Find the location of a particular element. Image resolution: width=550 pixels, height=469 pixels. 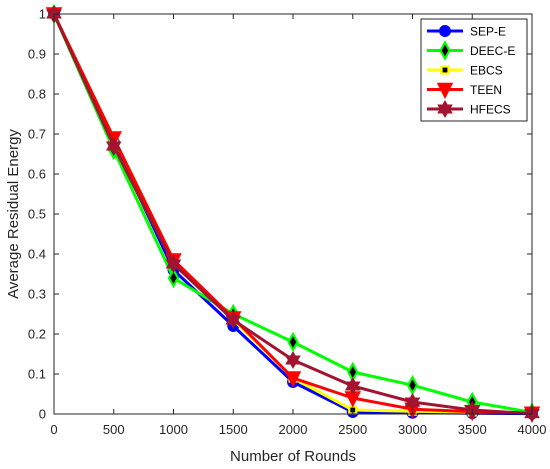

y-tick-label: 0.6 is located at coordinates (37, 174).